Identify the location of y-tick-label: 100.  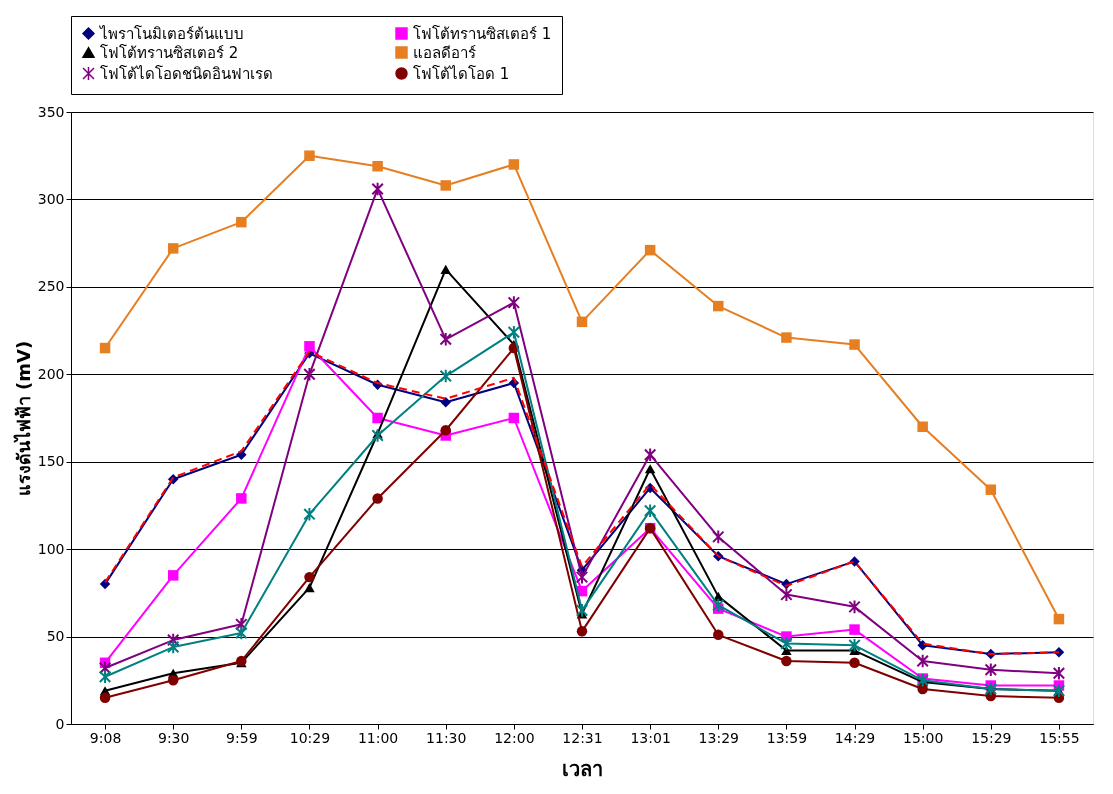
(51, 548).